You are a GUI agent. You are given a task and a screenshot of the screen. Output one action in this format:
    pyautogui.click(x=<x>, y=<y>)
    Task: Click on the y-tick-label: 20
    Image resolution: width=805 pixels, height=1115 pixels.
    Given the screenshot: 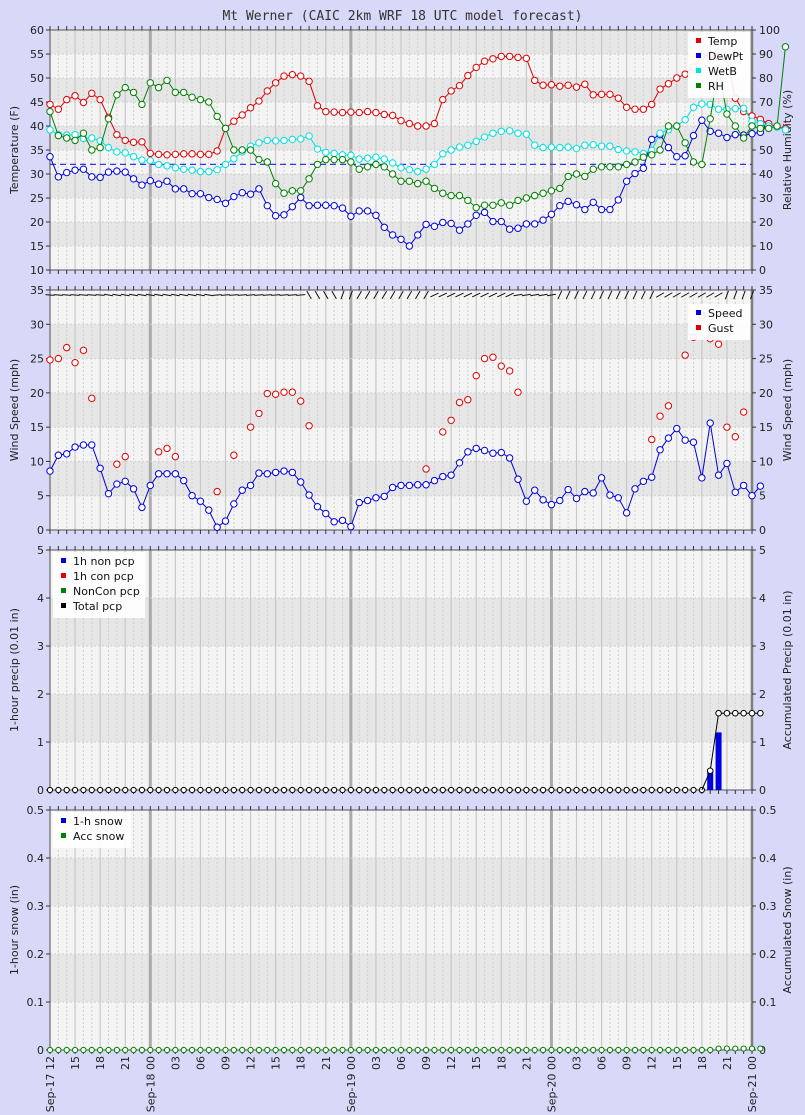 What is the action you would take?
    pyautogui.click(x=37, y=222)
    